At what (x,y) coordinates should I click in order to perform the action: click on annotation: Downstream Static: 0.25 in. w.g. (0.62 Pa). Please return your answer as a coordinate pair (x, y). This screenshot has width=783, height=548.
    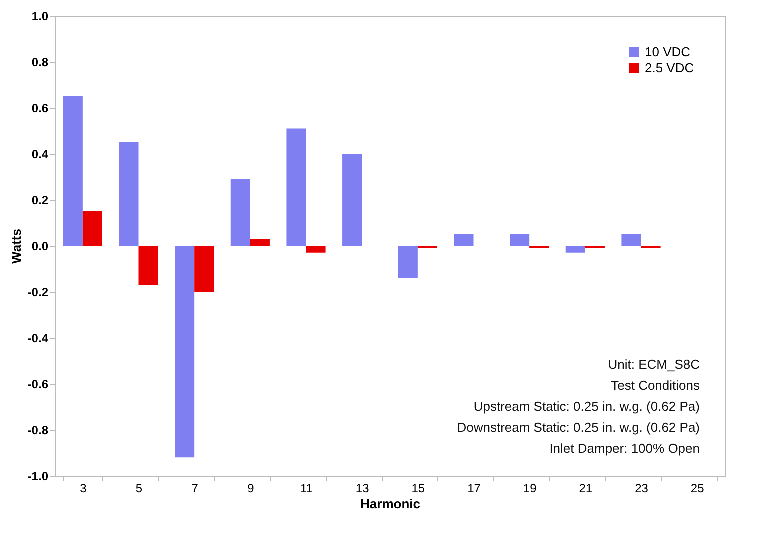
    Looking at the image, I should click on (578, 427).